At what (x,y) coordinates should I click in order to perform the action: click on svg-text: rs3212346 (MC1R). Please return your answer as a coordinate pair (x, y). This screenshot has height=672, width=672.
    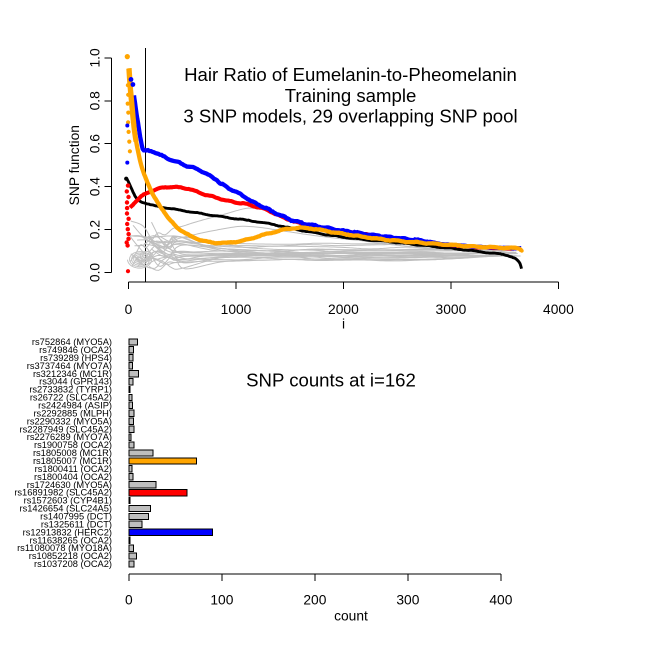
    Looking at the image, I should click on (72, 374).